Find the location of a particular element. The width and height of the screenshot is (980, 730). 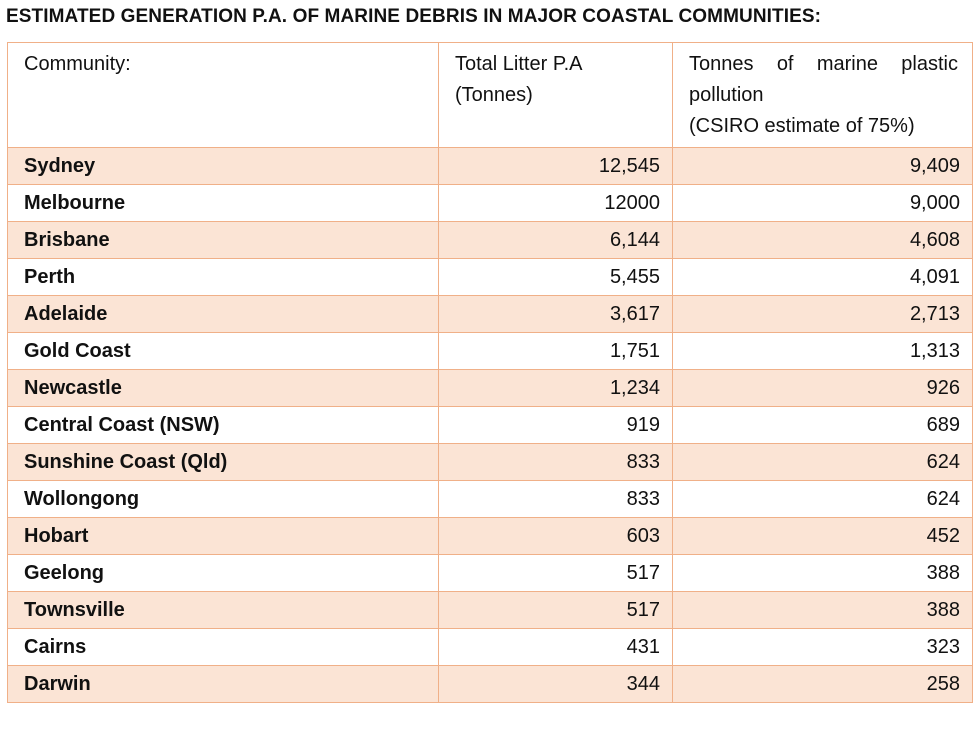

community-cell: Central Coast (NSW) is located at coordinates (223, 425).